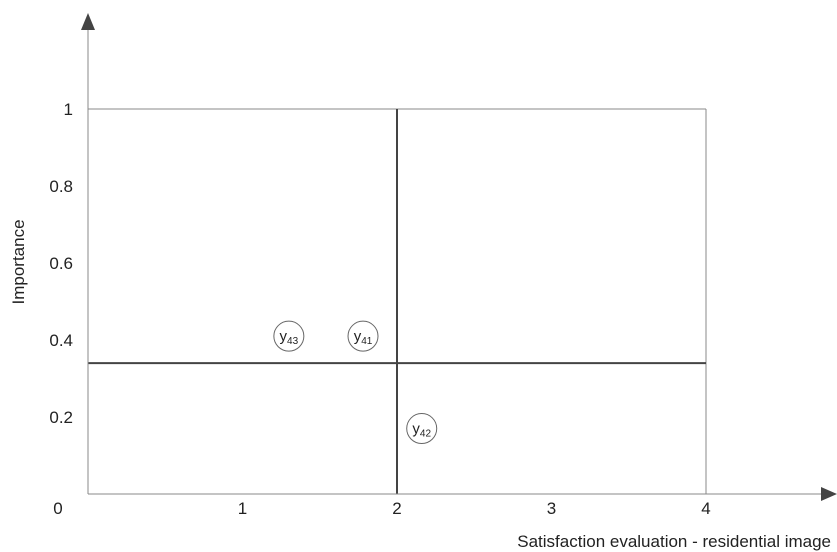  What do you see at coordinates (57, 508) in the screenshot?
I see `origin-label: 0` at bounding box center [57, 508].